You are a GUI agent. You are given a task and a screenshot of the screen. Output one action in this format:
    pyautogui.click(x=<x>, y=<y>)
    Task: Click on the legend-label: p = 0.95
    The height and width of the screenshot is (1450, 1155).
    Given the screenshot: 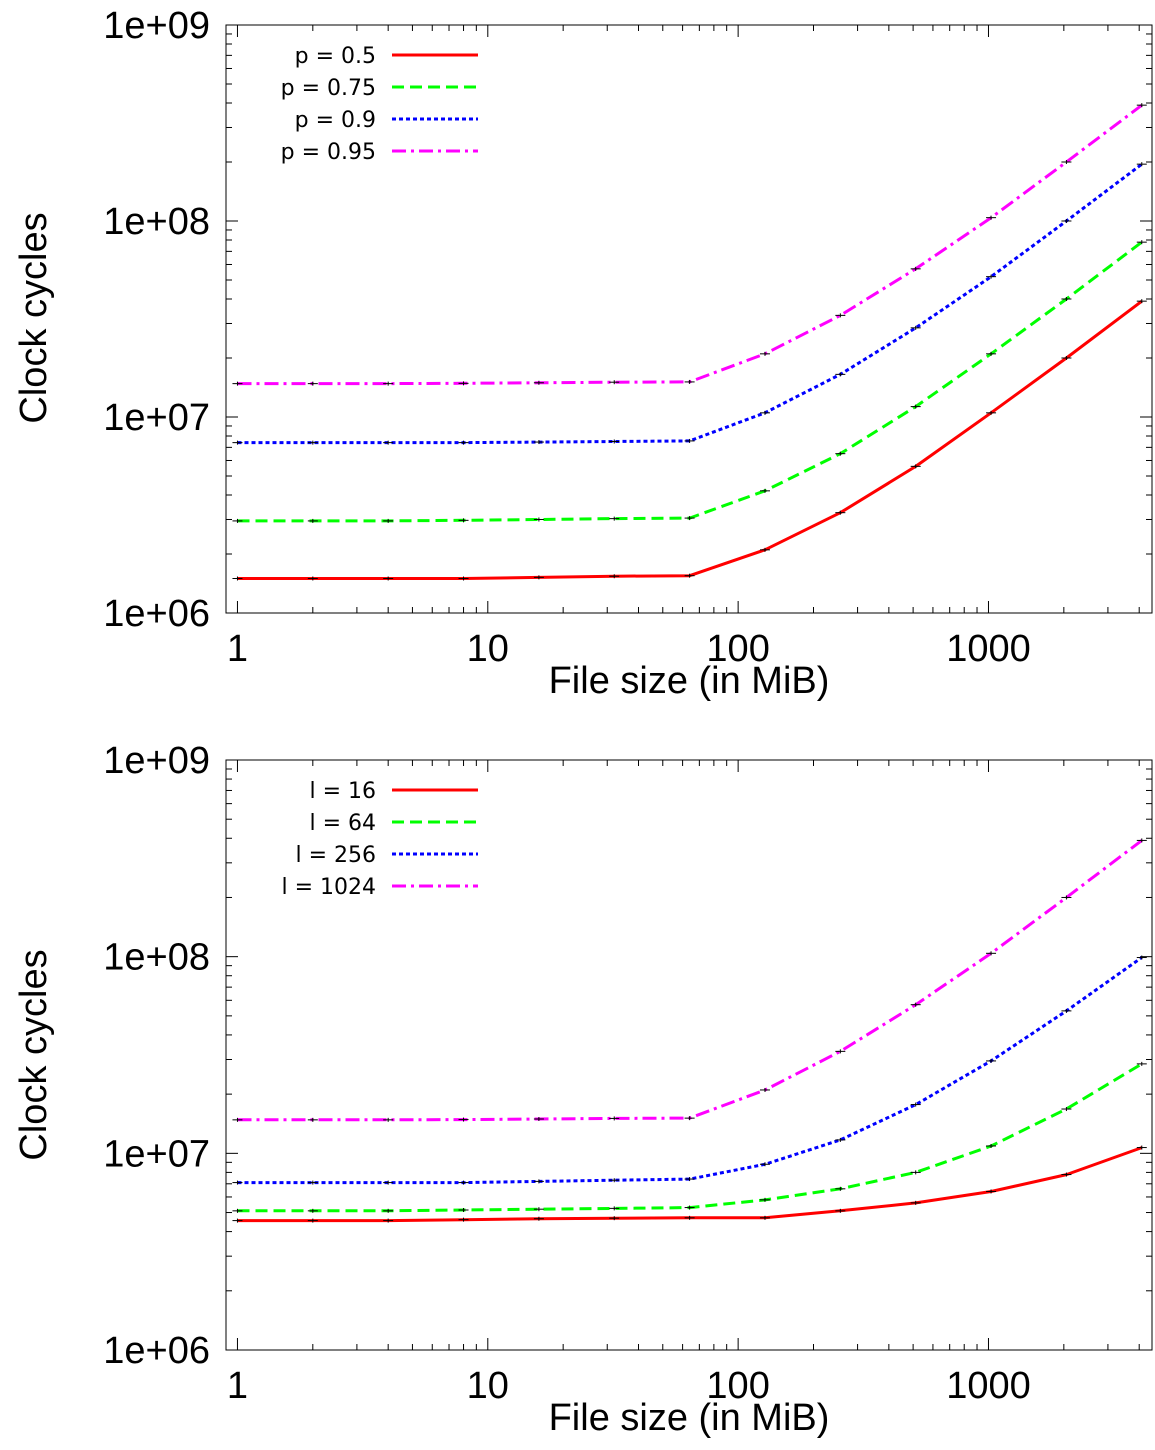 What is the action you would take?
    pyautogui.click(x=328, y=152)
    